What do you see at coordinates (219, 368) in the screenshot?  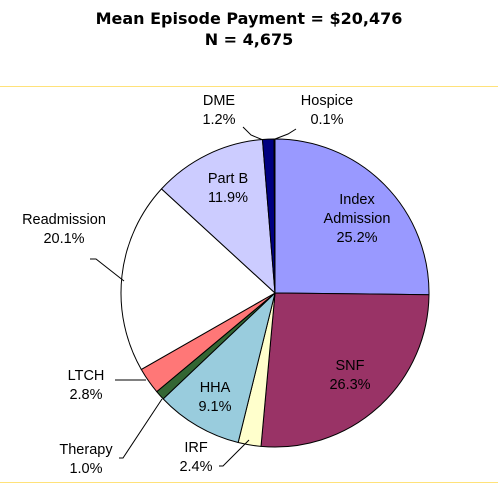 I see `pie-slice-hha` at bounding box center [219, 368].